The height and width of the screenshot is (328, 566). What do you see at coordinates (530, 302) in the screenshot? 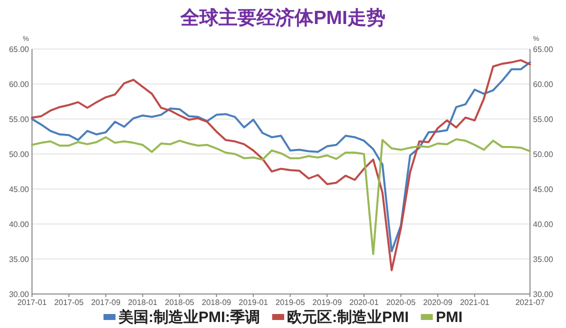
I see `x-tick-label: 2021-07` at bounding box center [530, 302].